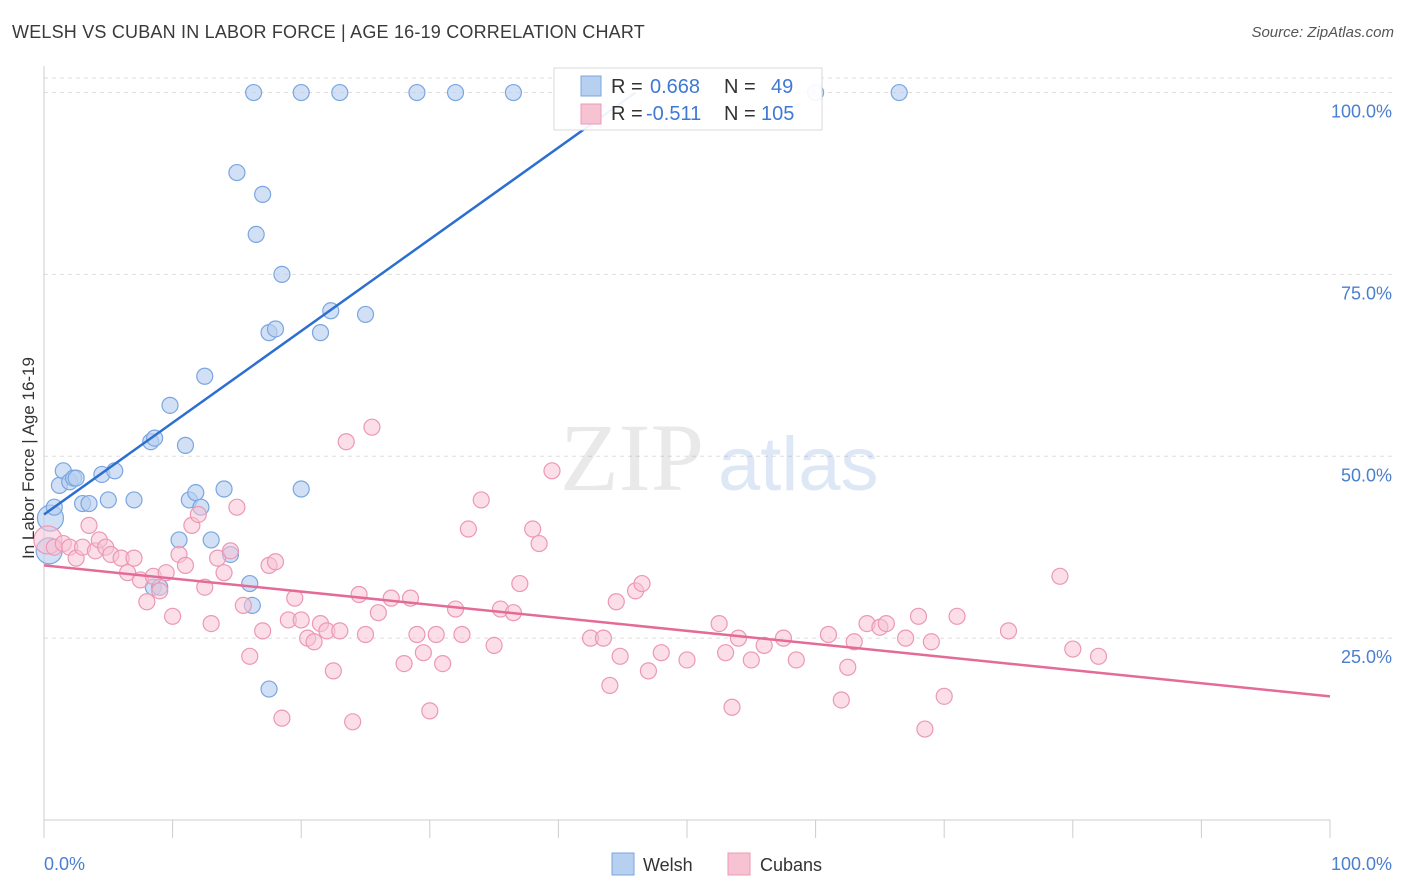 This screenshot has height=892, width=1406. What do you see at coordinates (1361, 112) in the screenshot?
I see `y-tick-label: 100.0%` at bounding box center [1361, 112].